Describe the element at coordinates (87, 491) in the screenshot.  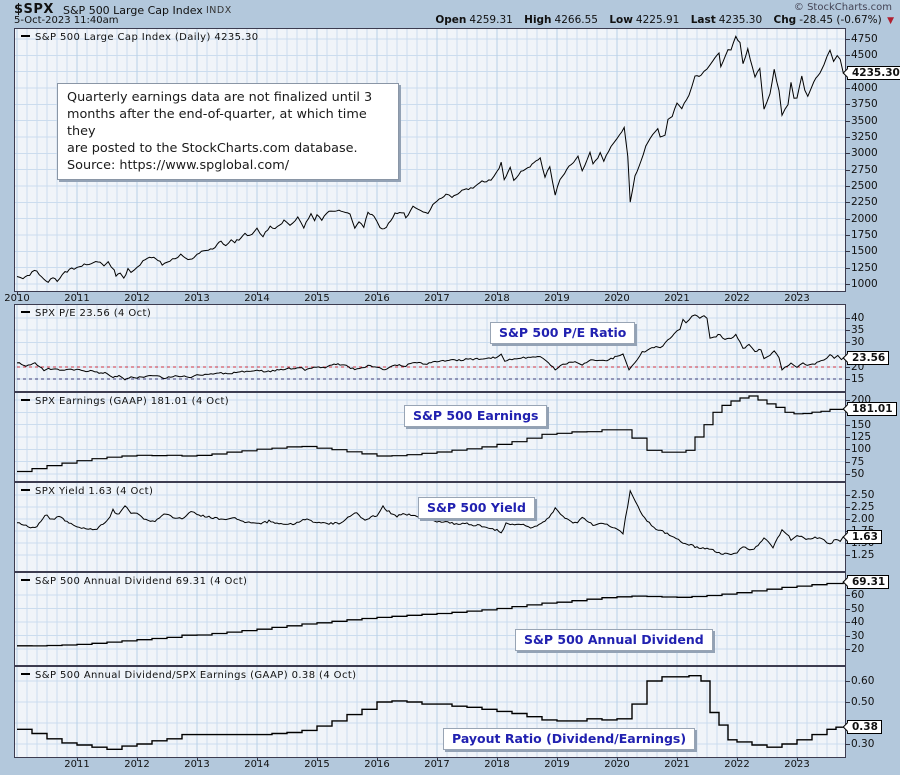
I see `yield-panel-legend: SPX Yield 1.63 (4 Oct)` at that location.